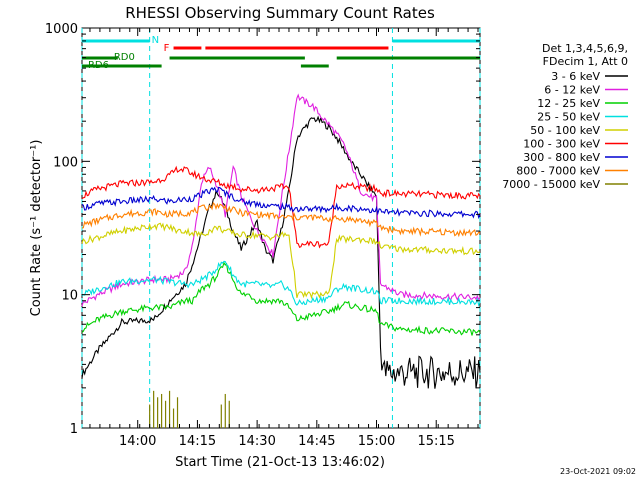 The height and width of the screenshot is (480, 640). I want to click on legend-entry-label-5: 100 - 300 keV, so click(561, 144).